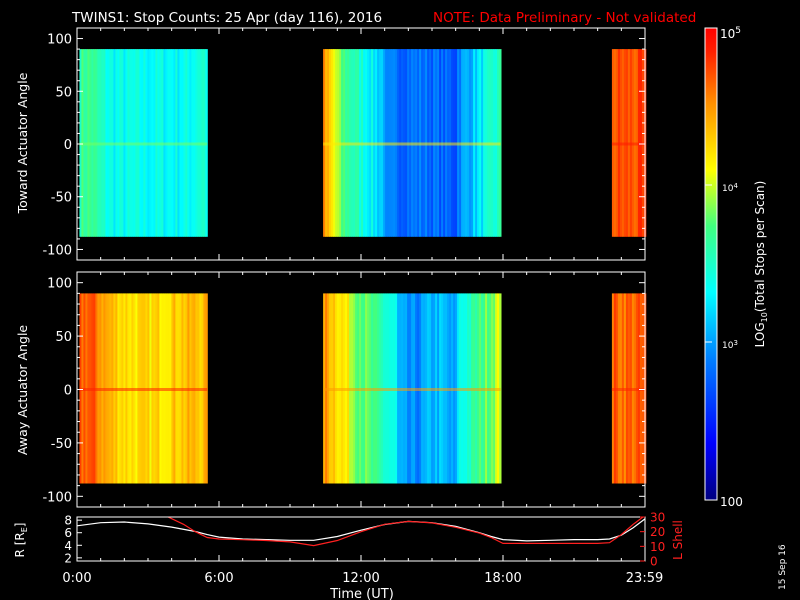 Image resolution: width=800 pixels, height=600 pixels. I want to click on r-series-line, so click(361, 530).